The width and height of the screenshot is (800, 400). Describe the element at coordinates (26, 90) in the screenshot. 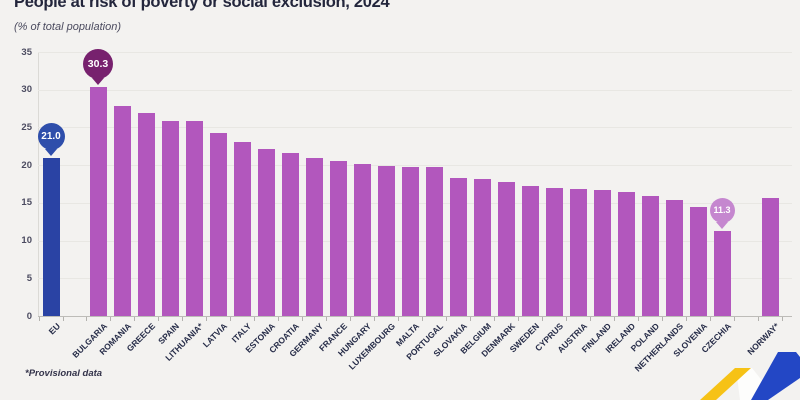

I see `y-tick-label: 30` at that location.